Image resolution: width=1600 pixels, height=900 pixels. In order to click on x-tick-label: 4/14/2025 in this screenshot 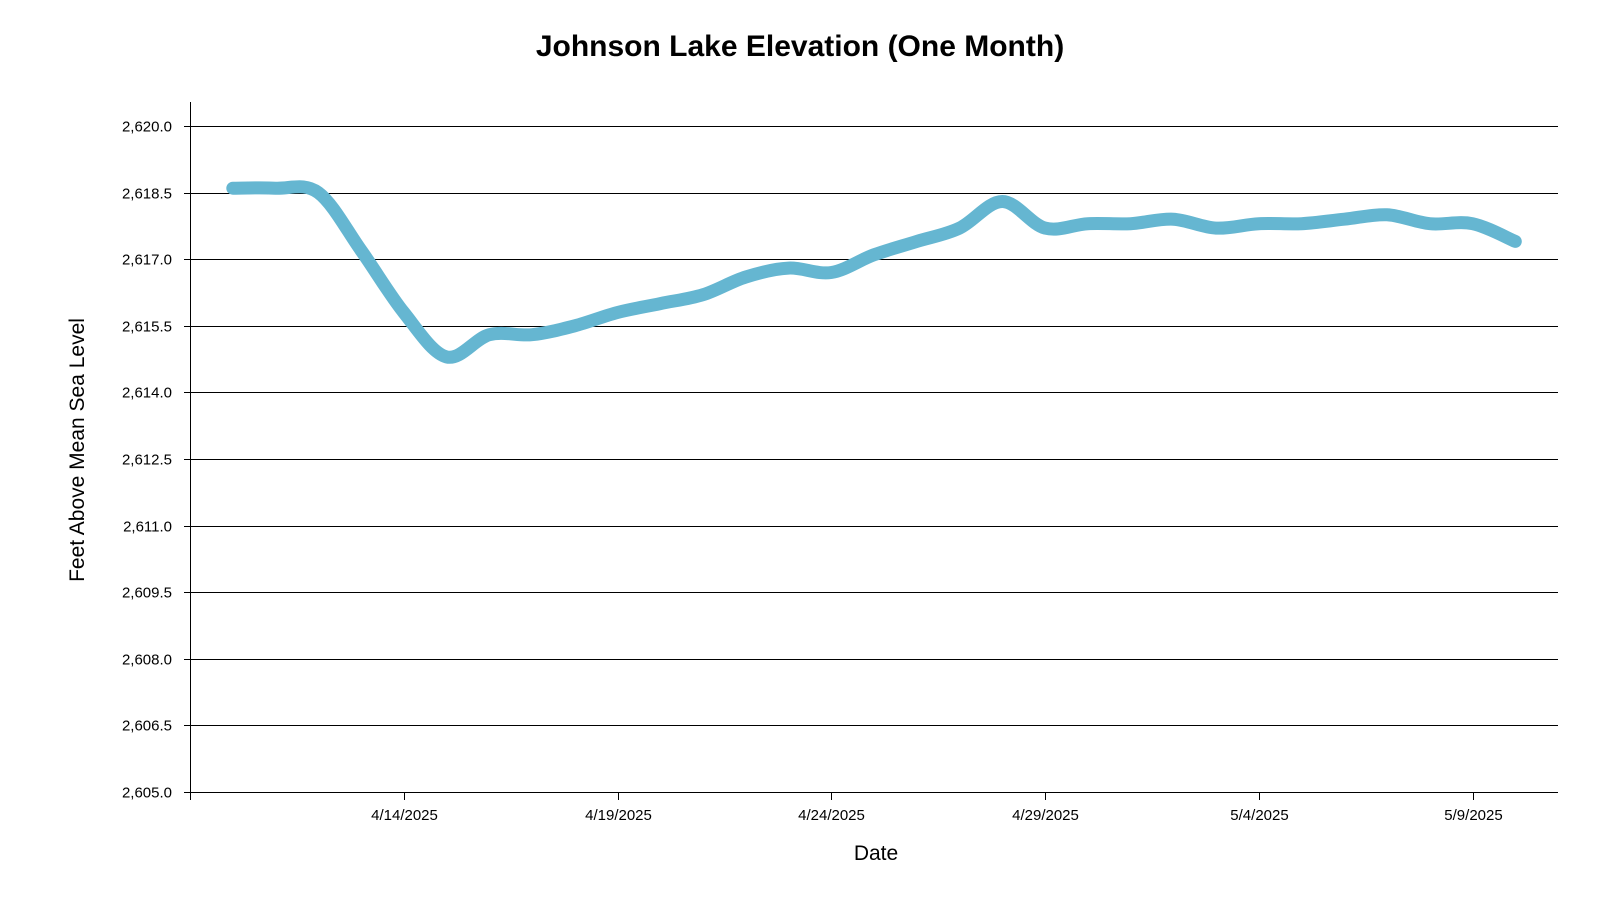, I will do `click(404, 815)`.